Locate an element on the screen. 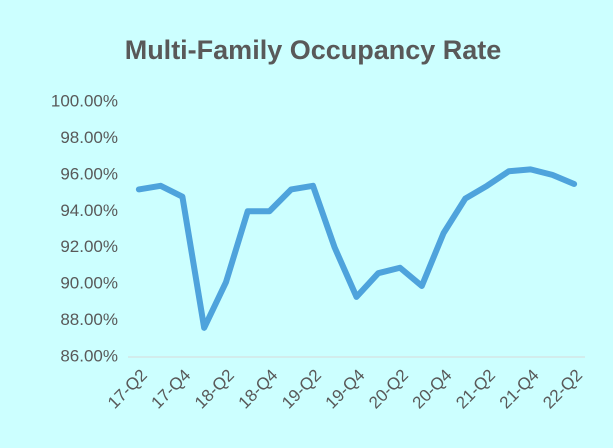  chart-title: Multi-Family Occupancy Rate is located at coordinates (313, 50).